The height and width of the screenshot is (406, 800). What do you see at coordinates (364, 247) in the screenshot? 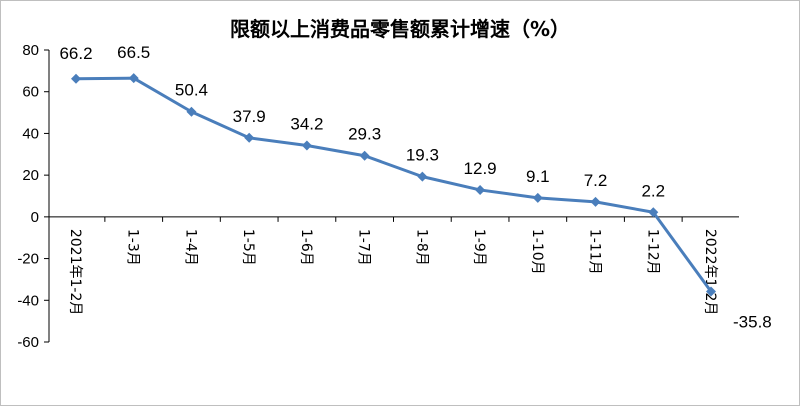
I see `x-tick-label: 1-7月` at bounding box center [364, 247].